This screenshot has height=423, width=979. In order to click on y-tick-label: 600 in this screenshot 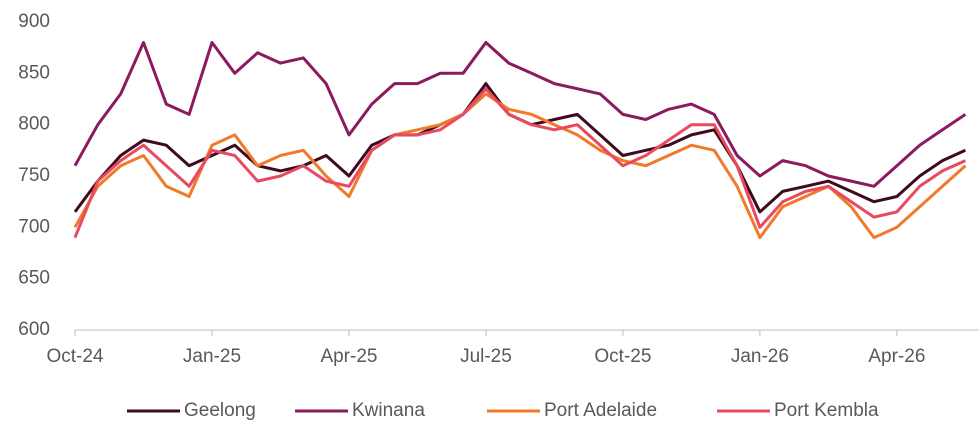, I will do `click(34, 329)`.